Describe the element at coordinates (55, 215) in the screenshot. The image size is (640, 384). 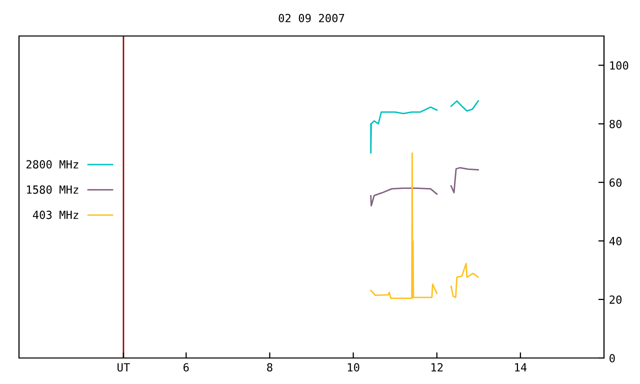
I see `legend-label: 403 MHz` at that location.